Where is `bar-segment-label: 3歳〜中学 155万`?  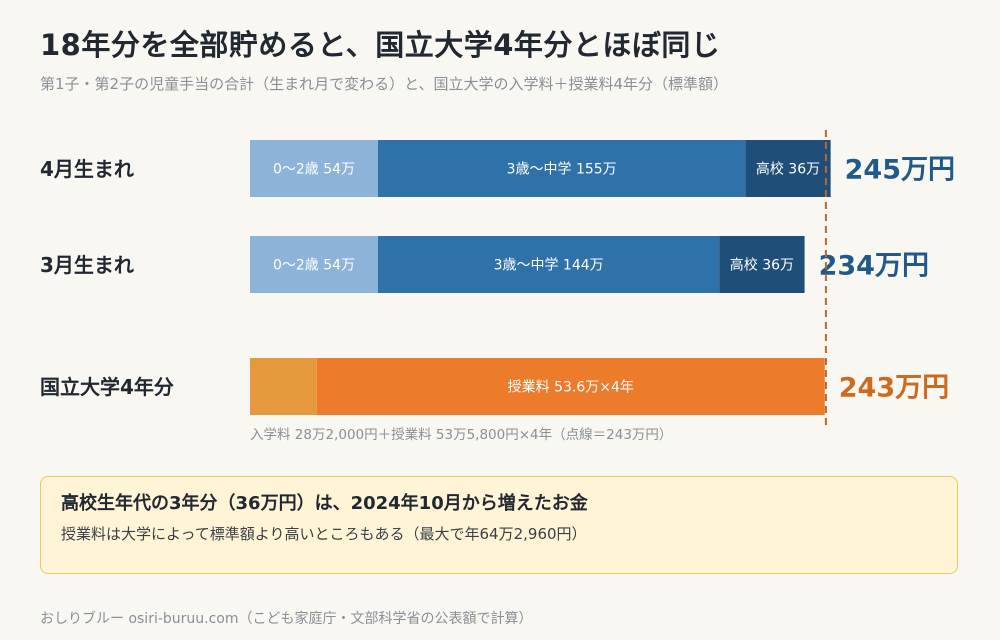 bar-segment-label: 3歳〜中学 155万 is located at coordinates (562, 170).